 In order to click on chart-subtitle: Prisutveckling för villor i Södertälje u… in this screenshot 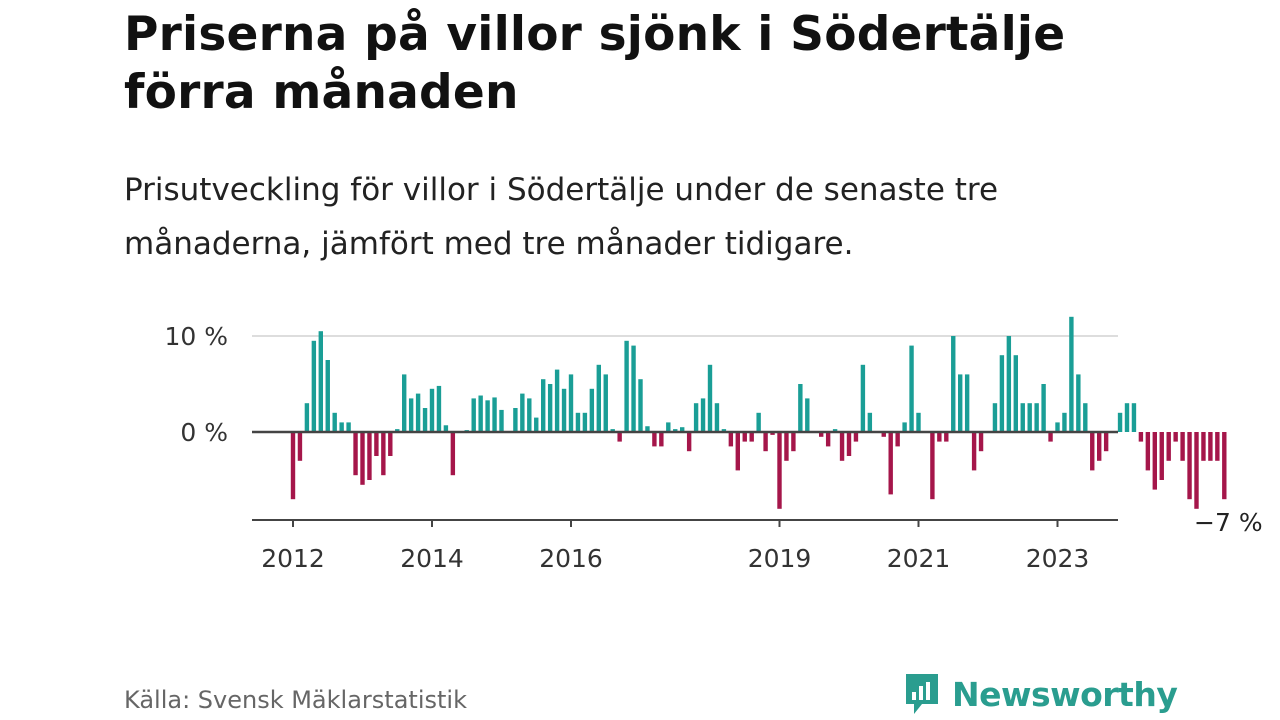, I will do `click(561, 217)`.